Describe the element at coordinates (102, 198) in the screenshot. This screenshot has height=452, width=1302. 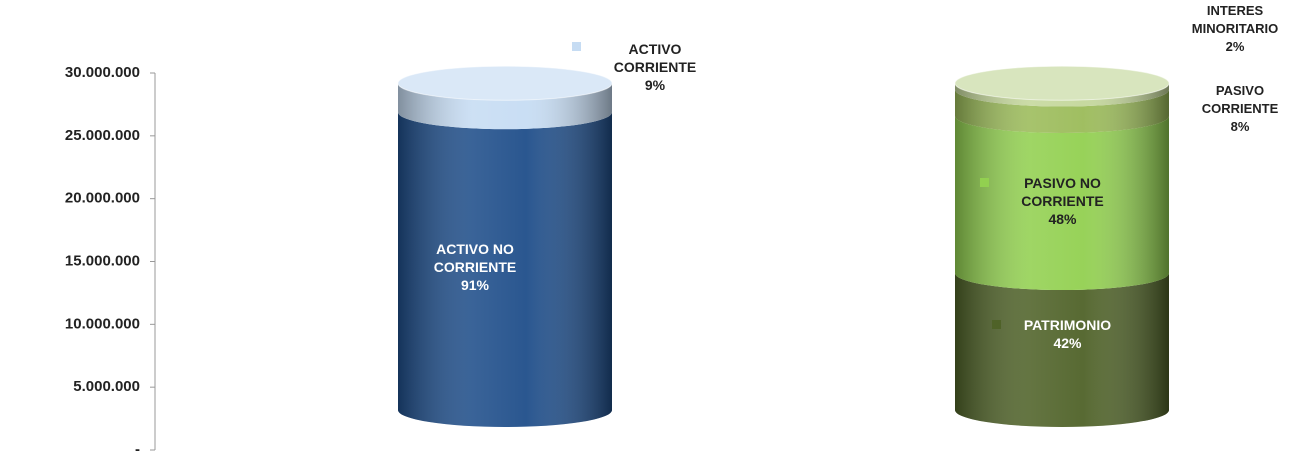
I see `y-tick-label: 20.000.000` at that location.